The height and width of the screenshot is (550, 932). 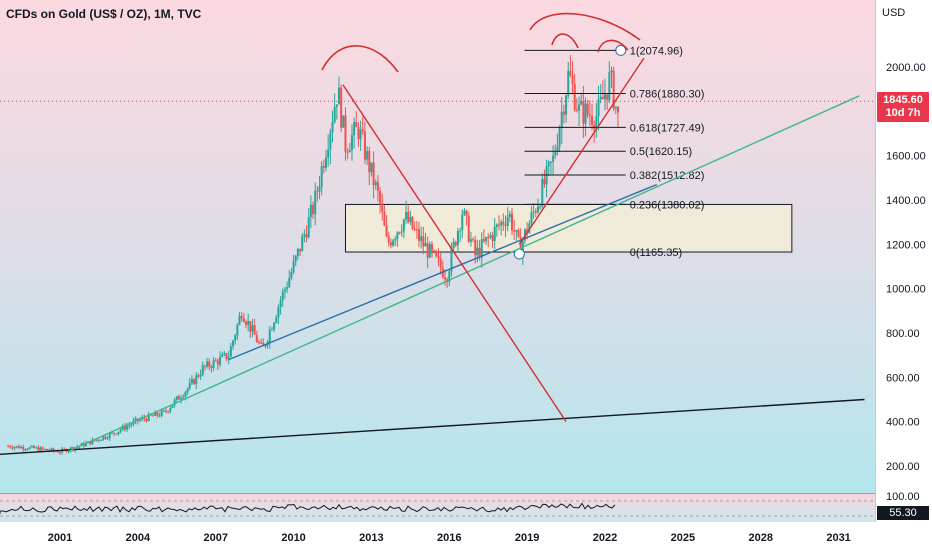 What do you see at coordinates (903, 107) in the screenshot?
I see `current-price-badge: 1845.60 10d 7h` at bounding box center [903, 107].